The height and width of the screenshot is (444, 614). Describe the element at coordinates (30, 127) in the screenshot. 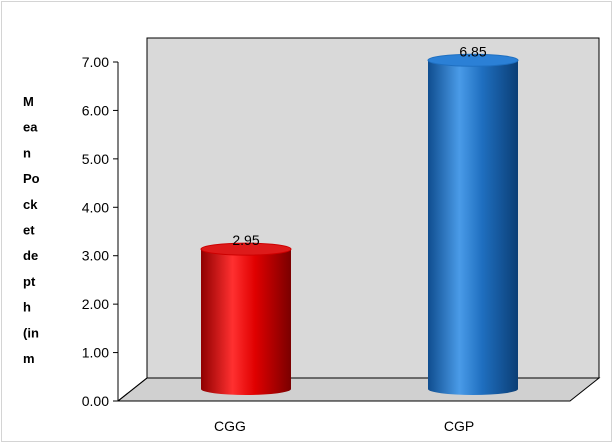

I see `y-axis-label-line: ea` at that location.